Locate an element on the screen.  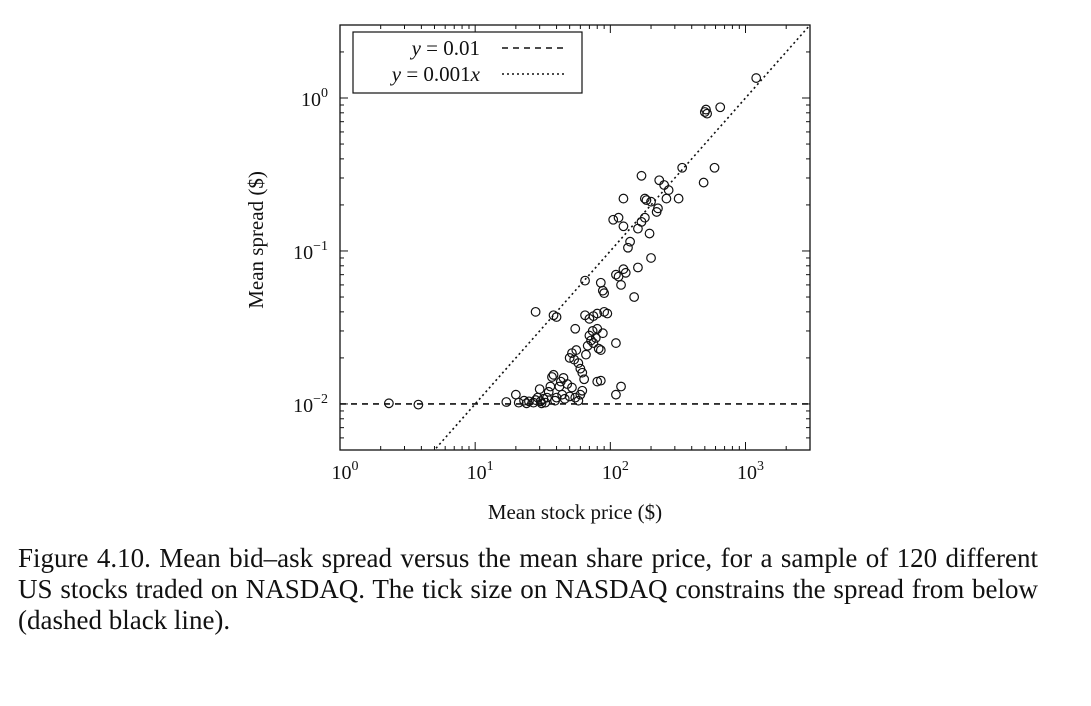
x-axis-label: Mean stock price ($) is located at coordinates (575, 512).